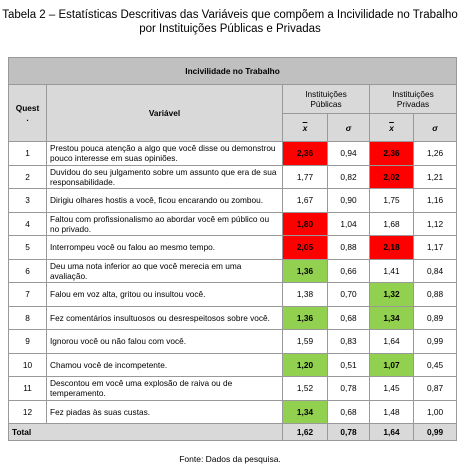 This screenshot has width=460, height=471. I want to click on stat-cell: 1,04, so click(348, 223).